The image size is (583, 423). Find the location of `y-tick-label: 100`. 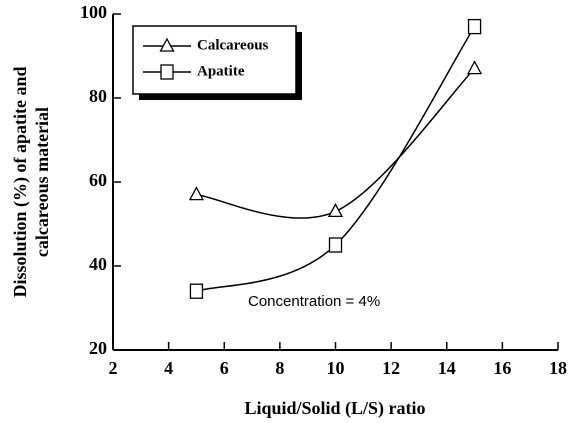

y-tick-label: 100 is located at coordinates (93, 12).